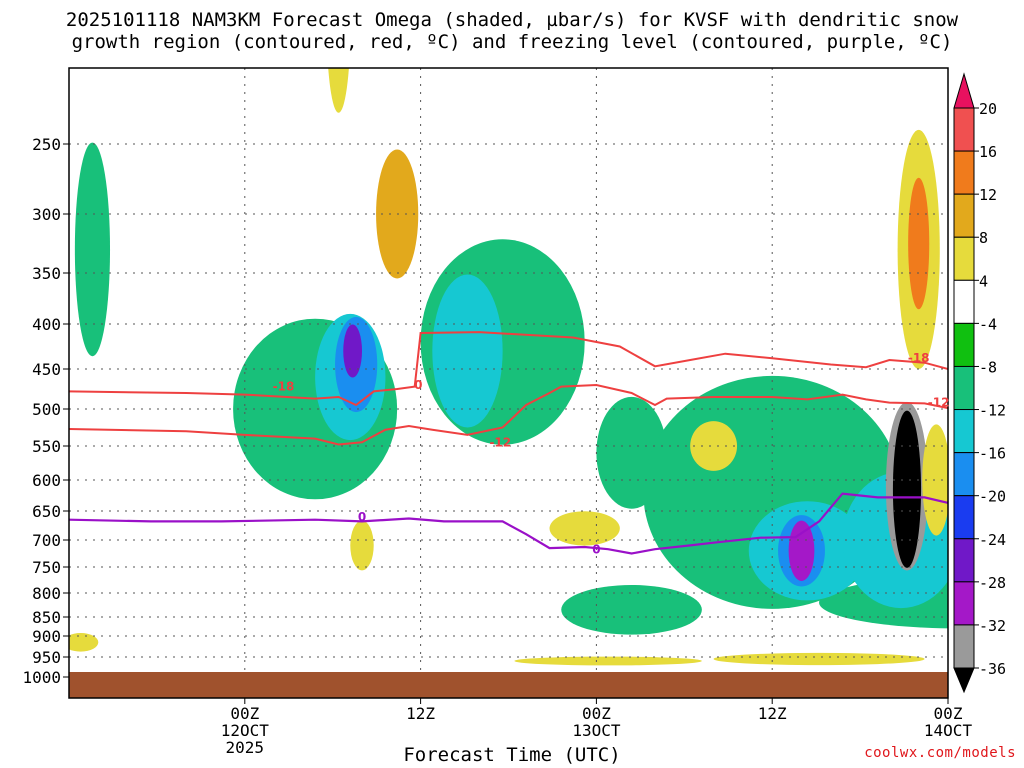 The height and width of the screenshot is (768, 1024). Describe the element at coordinates (940, 753) in the screenshot. I see `credit-text: coolwx.com/models` at that location.